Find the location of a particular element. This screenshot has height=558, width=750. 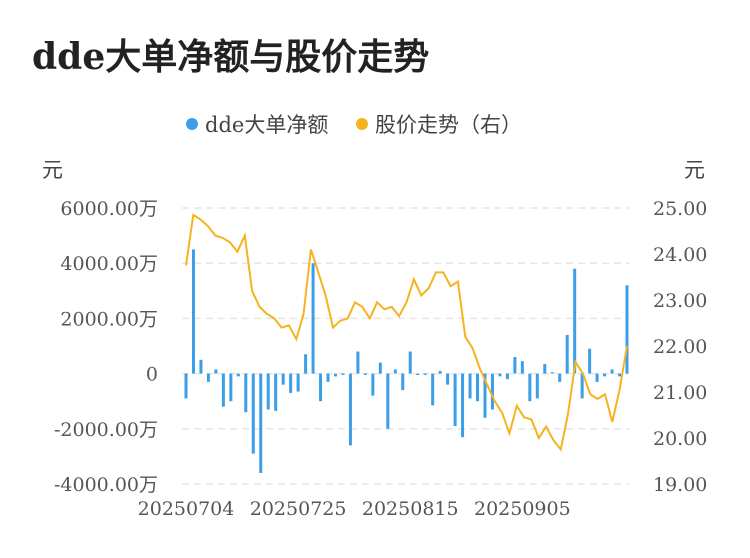

right-tick-label: 22.00 is located at coordinates (680, 347).